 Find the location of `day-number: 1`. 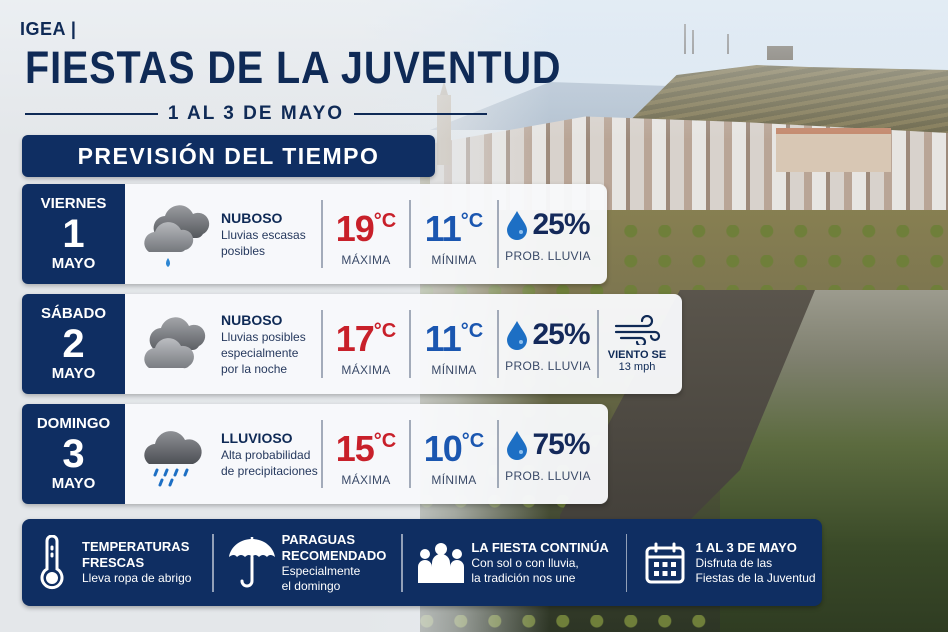

day-number: 1 is located at coordinates (73, 234).